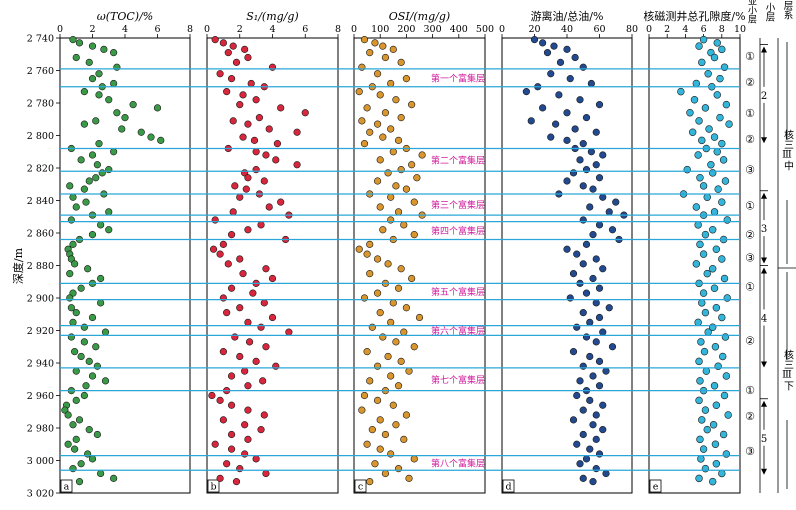 This screenshot has width=796, height=510. Describe the element at coordinates (787, 149) in the screenshot. I see `system-label-upper: 核三Ⅲ中` at that location.